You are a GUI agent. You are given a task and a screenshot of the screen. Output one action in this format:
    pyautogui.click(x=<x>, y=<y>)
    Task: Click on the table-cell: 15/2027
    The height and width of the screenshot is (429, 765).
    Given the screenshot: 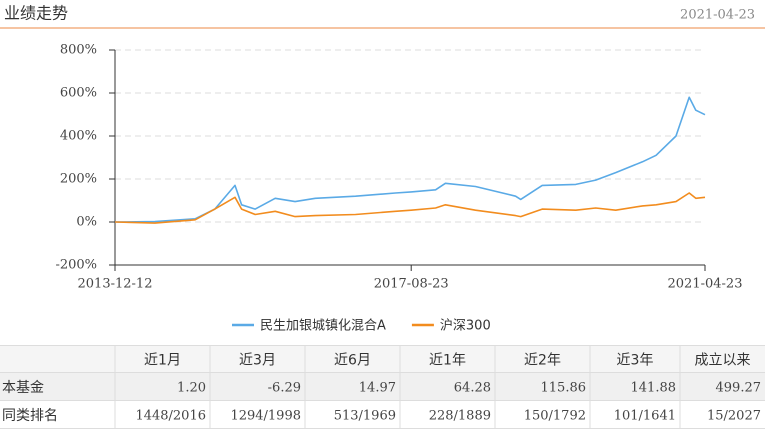 What is the action you would take?
    pyautogui.click(x=734, y=416)
    